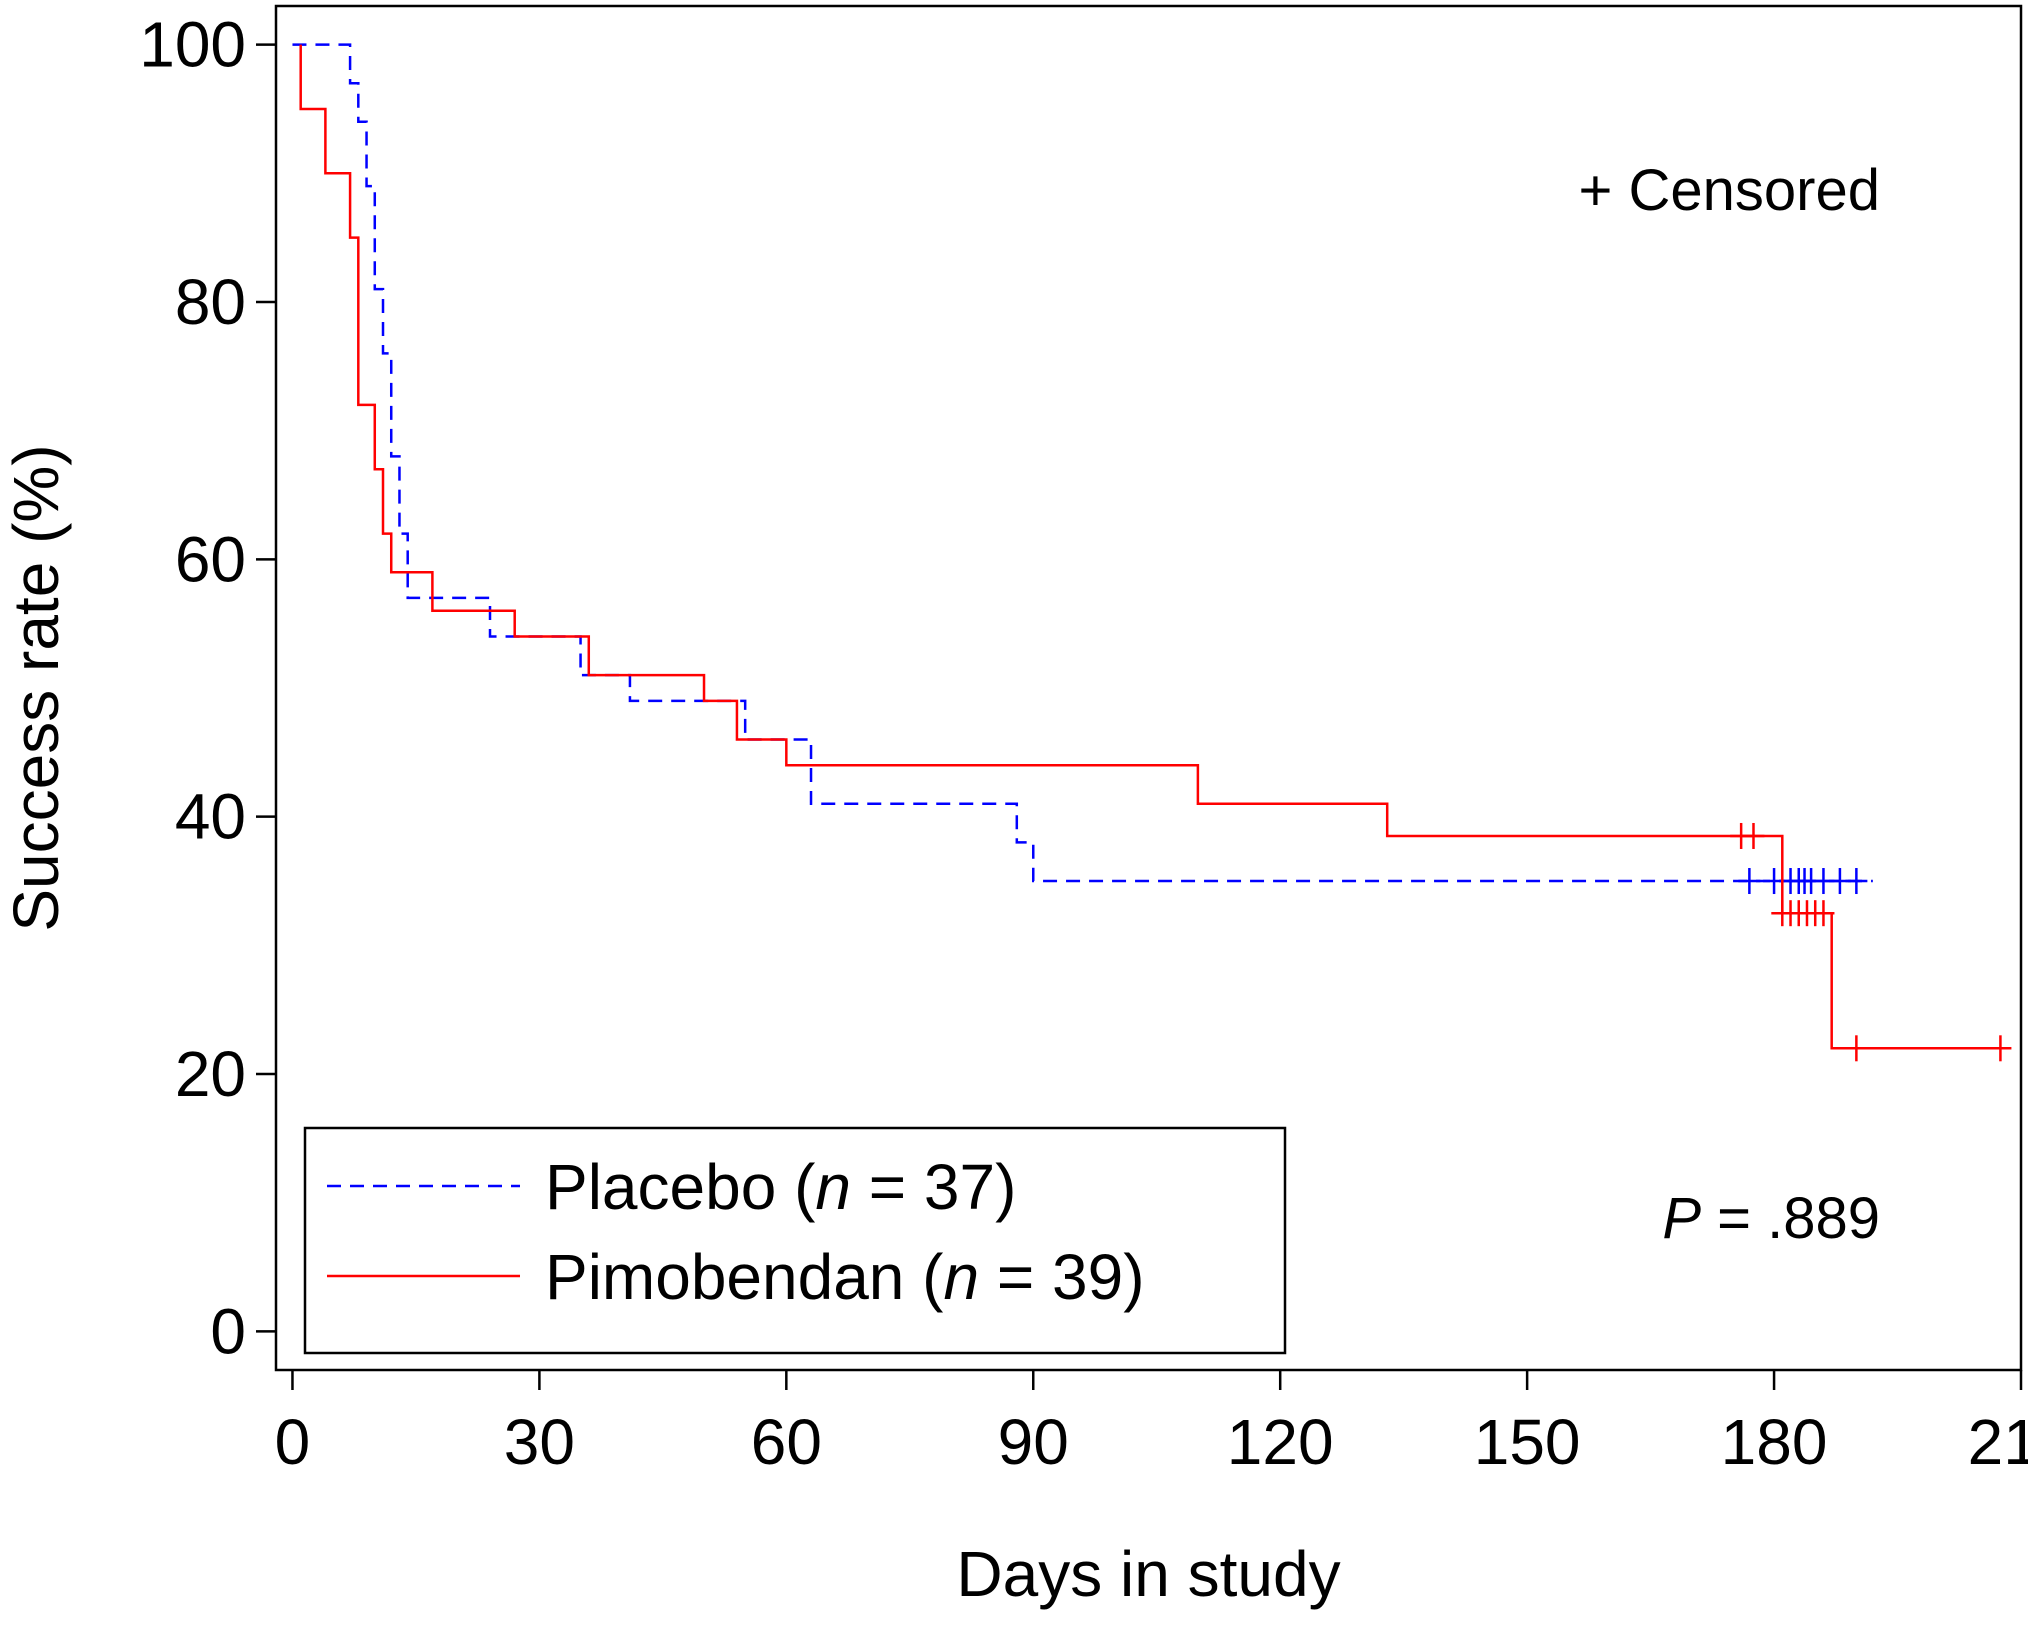 This screenshot has width=2028, height=1634. What do you see at coordinates (210, 1074) in the screenshot?
I see `y-tick-label-1: 20` at bounding box center [210, 1074].